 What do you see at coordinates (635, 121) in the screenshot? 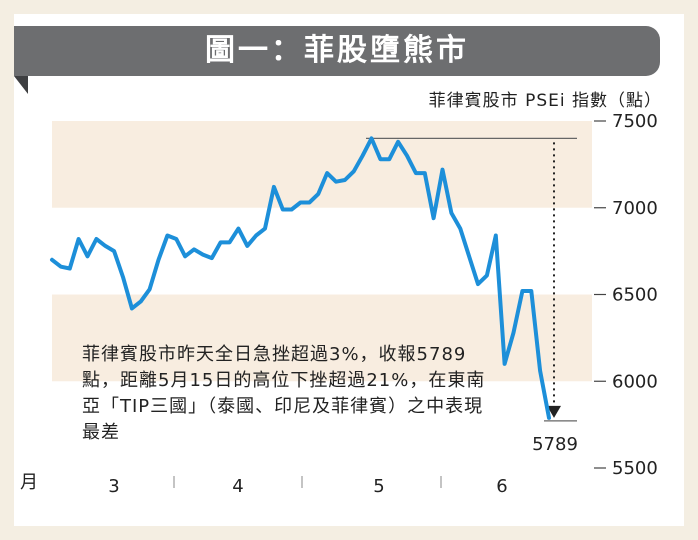
I see `y-tick-label-7500: 7500` at bounding box center [635, 121].